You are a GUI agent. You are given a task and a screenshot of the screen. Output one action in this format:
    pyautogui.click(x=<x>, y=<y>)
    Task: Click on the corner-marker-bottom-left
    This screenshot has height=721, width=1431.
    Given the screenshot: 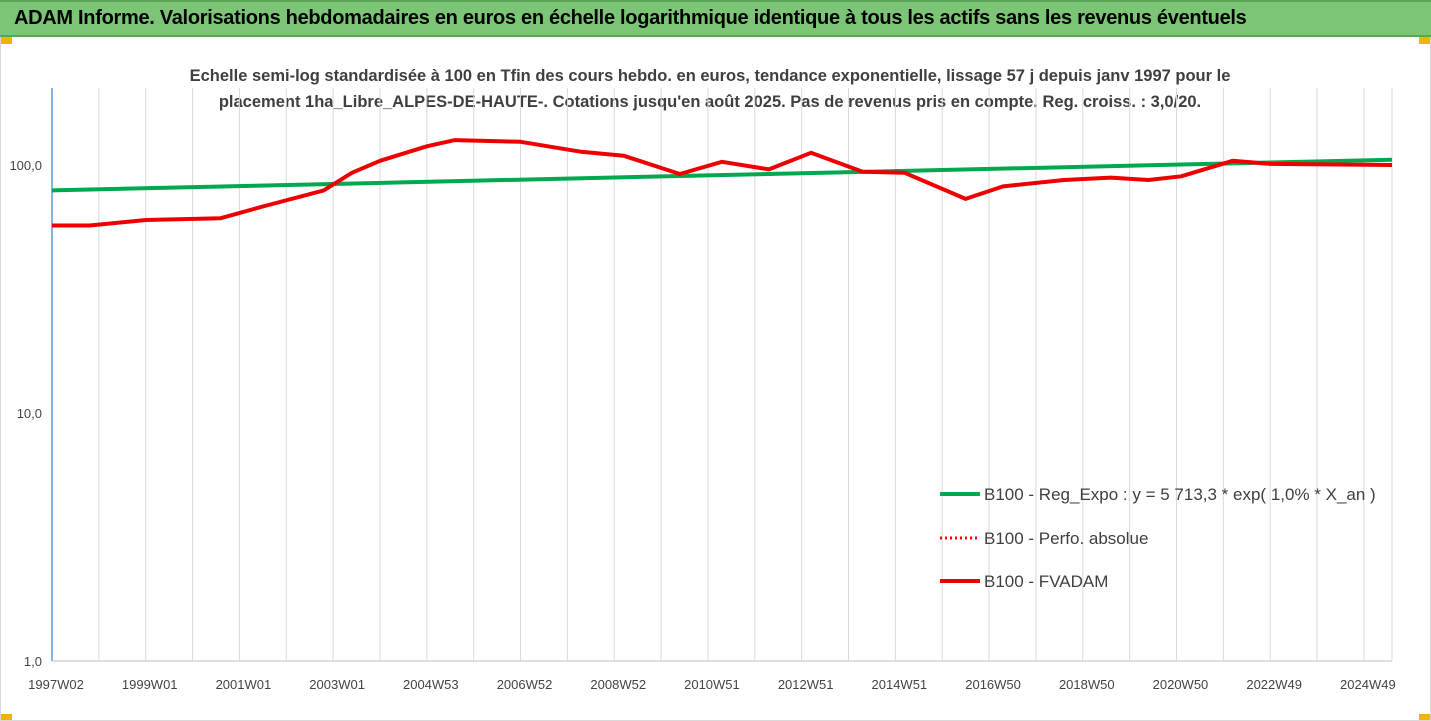 What is the action you would take?
    pyautogui.click(x=6, y=717)
    